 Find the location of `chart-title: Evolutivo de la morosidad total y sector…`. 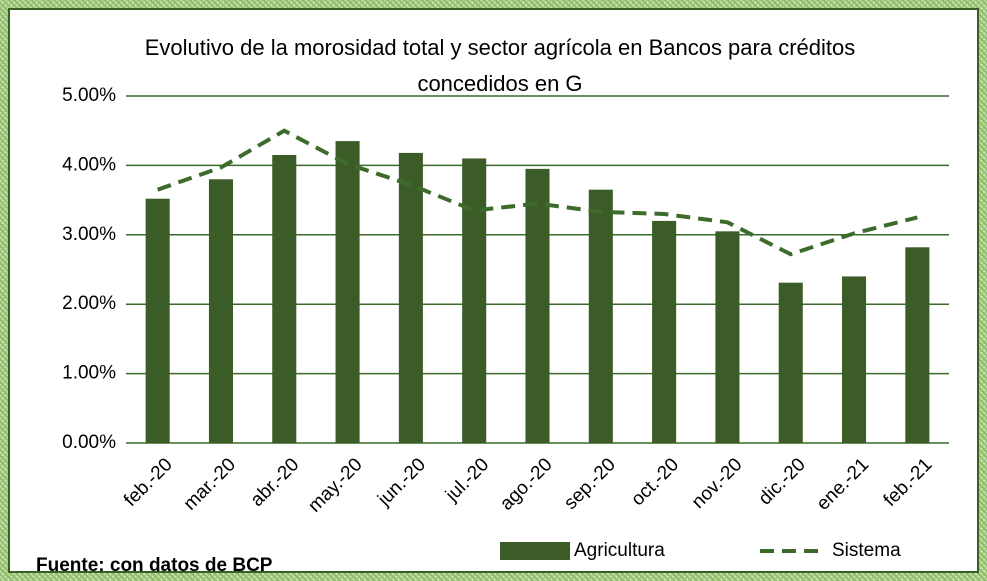

chart-title: Evolutivo de la morosidad total y sector… is located at coordinates (500, 65).